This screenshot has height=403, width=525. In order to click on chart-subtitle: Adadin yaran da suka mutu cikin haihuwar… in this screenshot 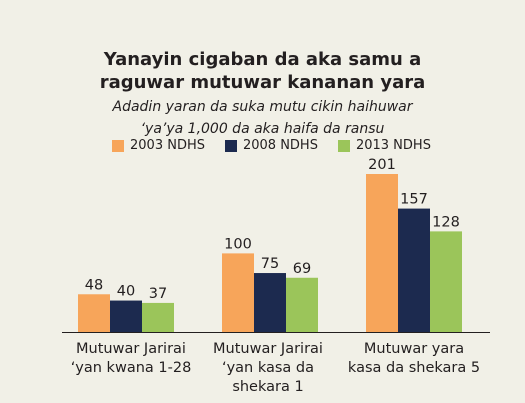, I will do `click(262, 118)`.